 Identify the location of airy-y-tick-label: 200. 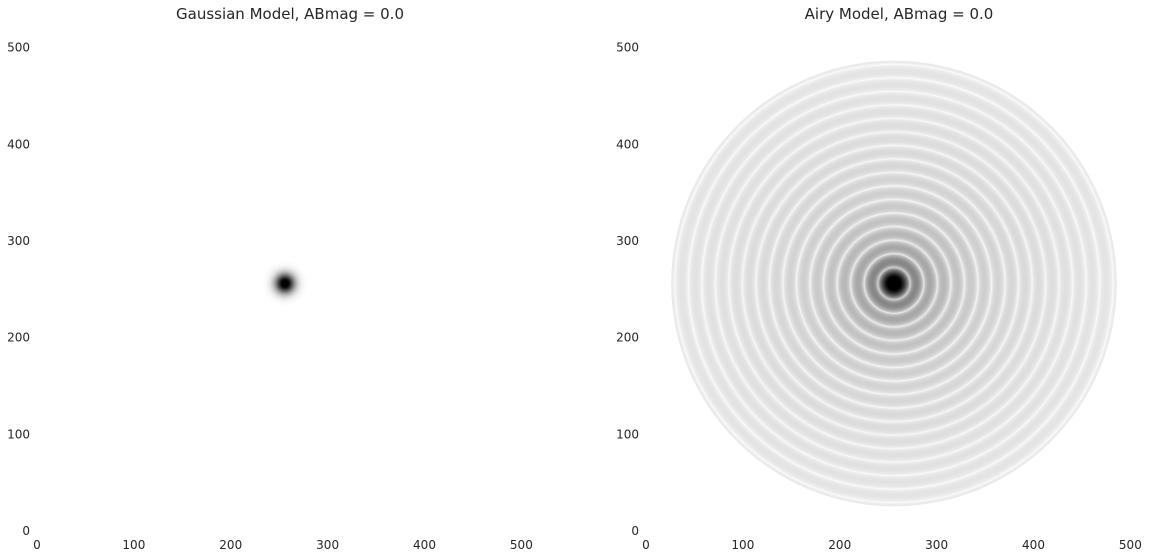
(627, 338).